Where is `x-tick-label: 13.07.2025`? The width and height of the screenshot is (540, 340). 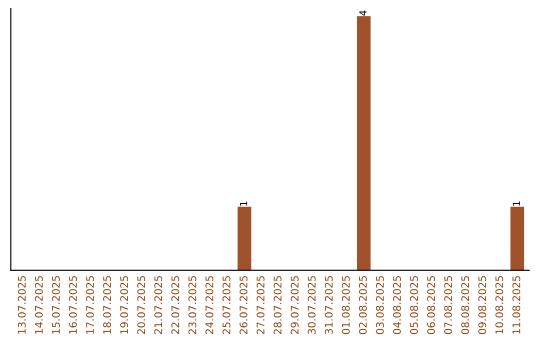
x-tick-label: 13.07.2025 is located at coordinates (22, 305).